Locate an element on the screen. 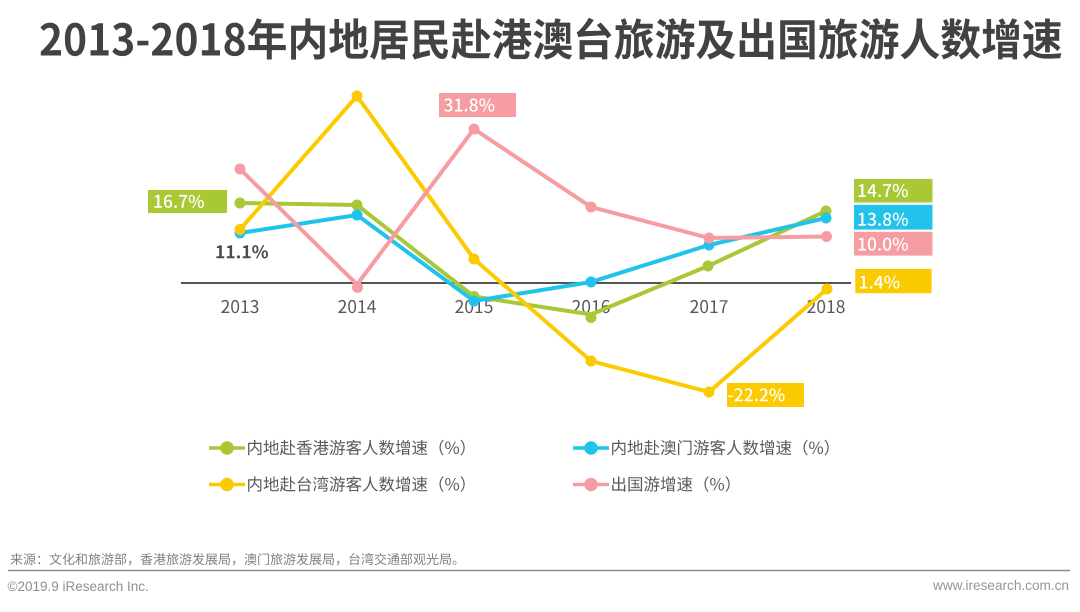  svg-text: ©2019.9 iResearch Inc. is located at coordinates (78, 586).